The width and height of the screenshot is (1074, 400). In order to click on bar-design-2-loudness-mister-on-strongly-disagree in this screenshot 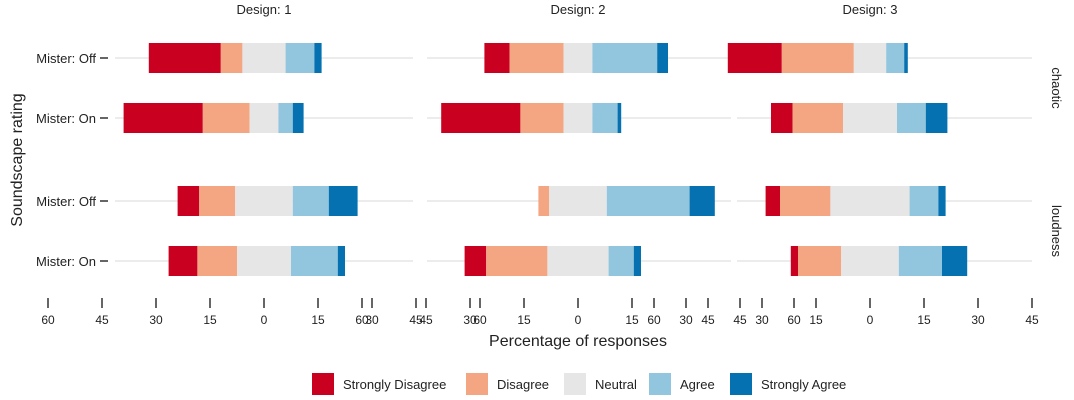, I will do `click(475, 261)`.